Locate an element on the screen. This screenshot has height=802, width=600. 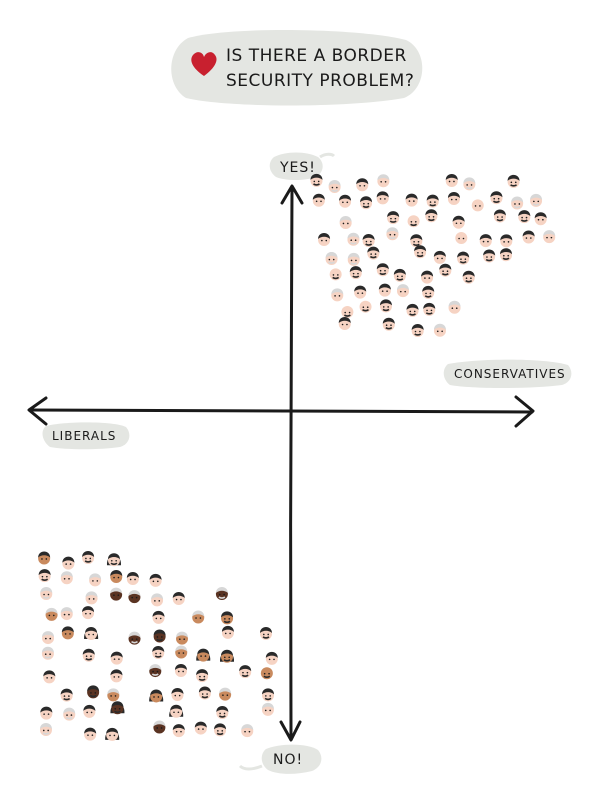
conservative-crowd is located at coordinates (433, 255).